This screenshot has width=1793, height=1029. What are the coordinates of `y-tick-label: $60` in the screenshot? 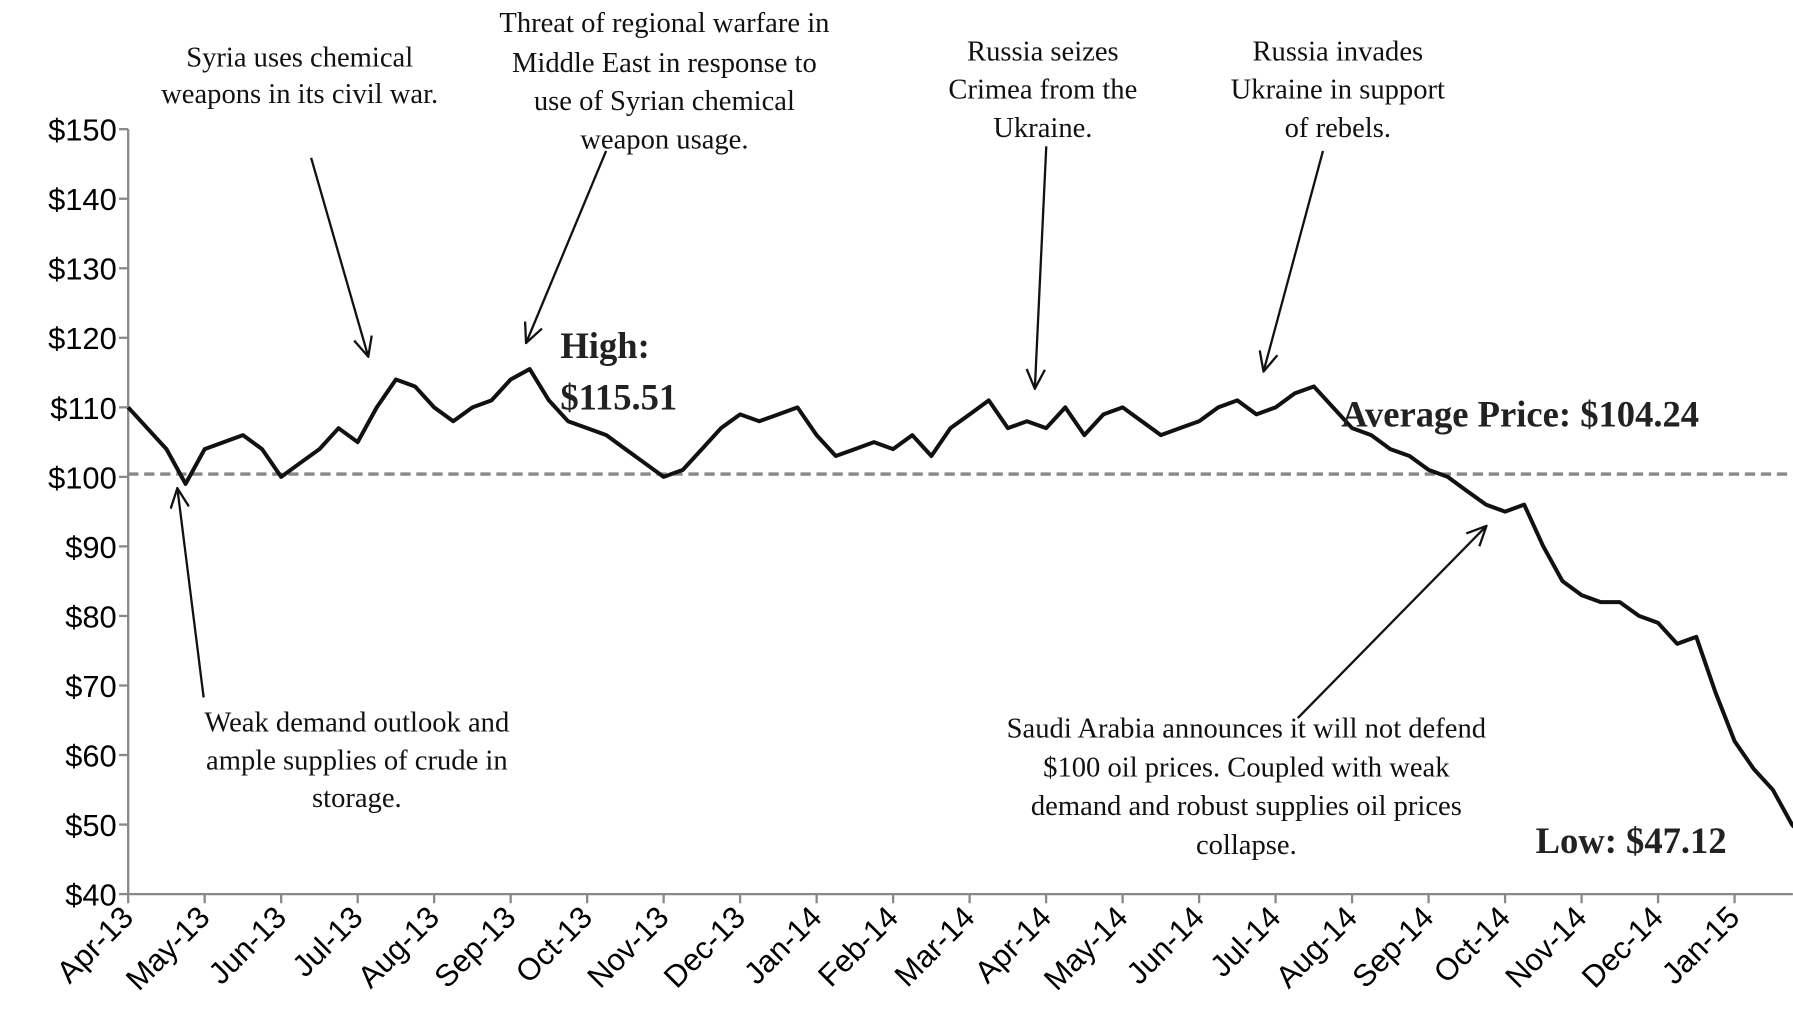 It's located at (91, 755).